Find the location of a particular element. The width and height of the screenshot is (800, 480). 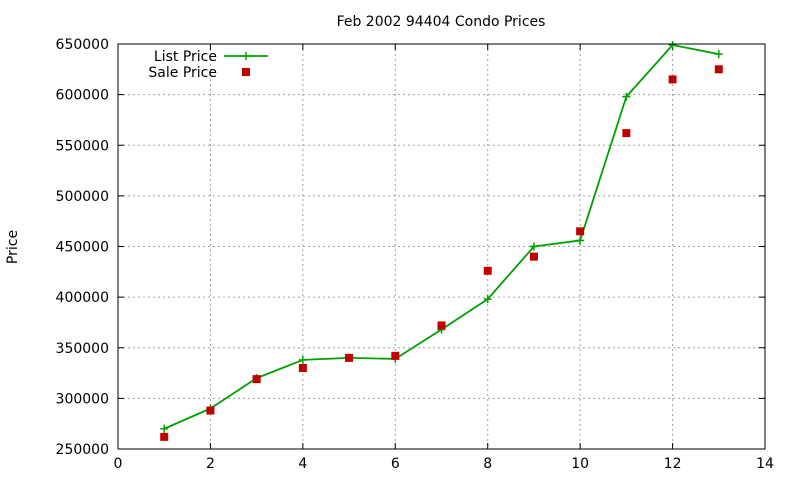

x-tick-label: 2 is located at coordinates (210, 464).